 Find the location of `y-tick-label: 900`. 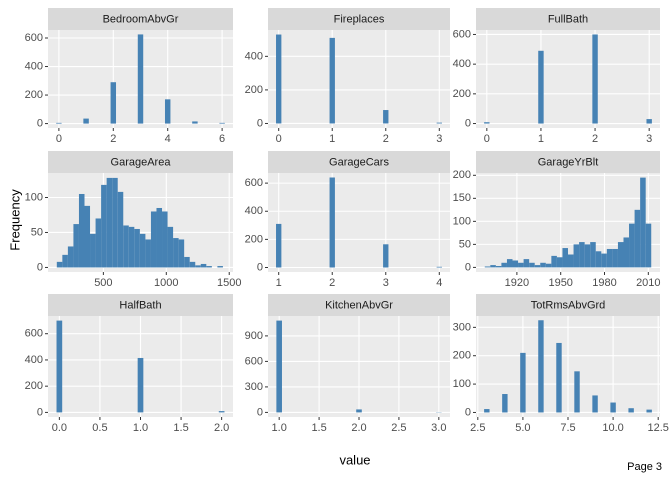

y-tick-label: 900 is located at coordinates (254, 336).